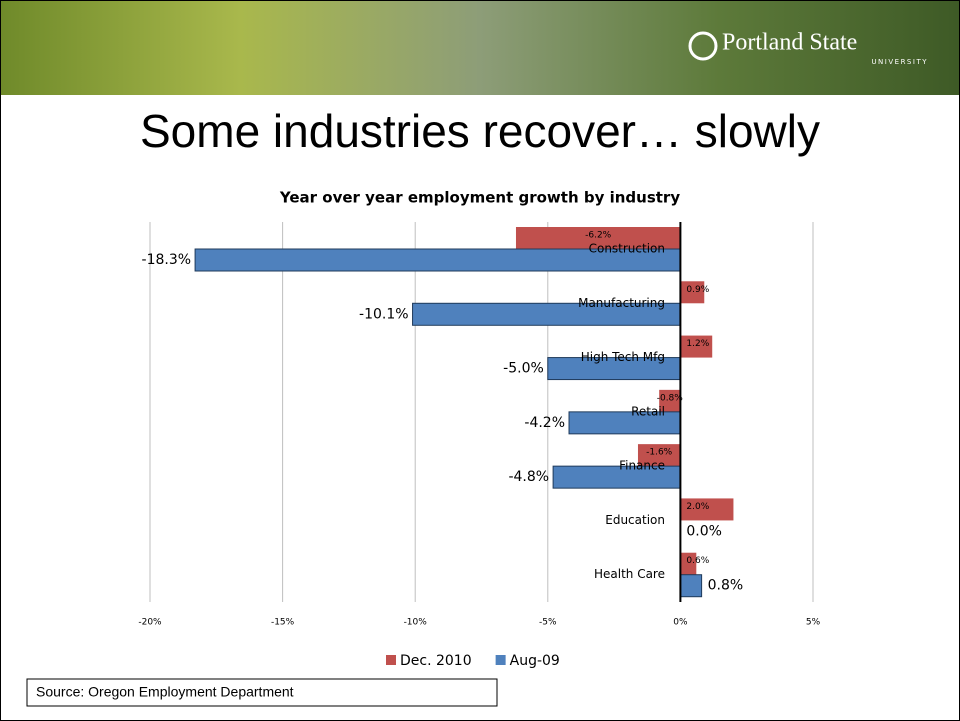  What do you see at coordinates (150, 623) in the screenshot?
I see `x-tick-label: -20%` at bounding box center [150, 623].